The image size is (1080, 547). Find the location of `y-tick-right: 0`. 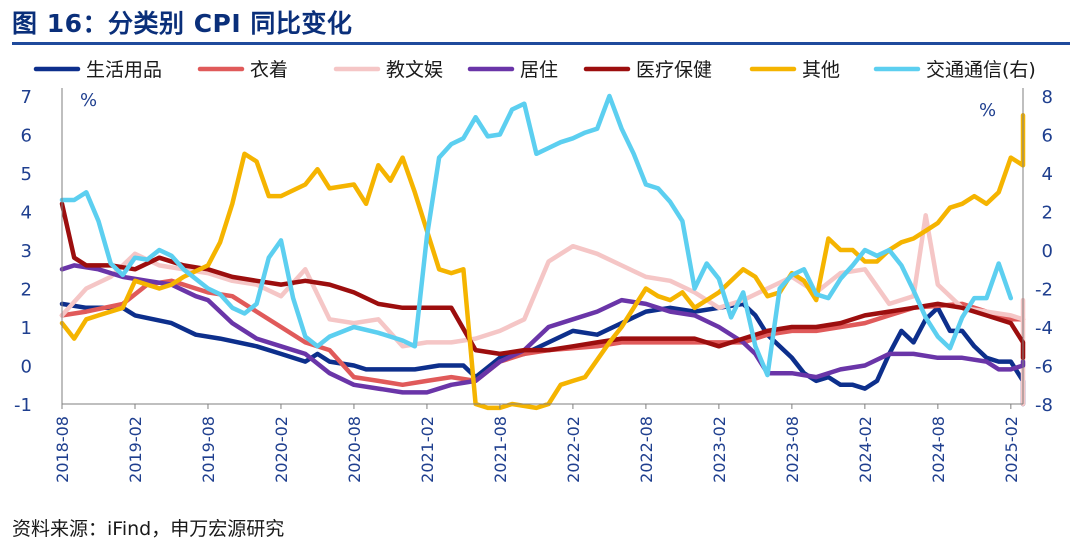

y-tick-right: 0 is located at coordinates (1047, 251).